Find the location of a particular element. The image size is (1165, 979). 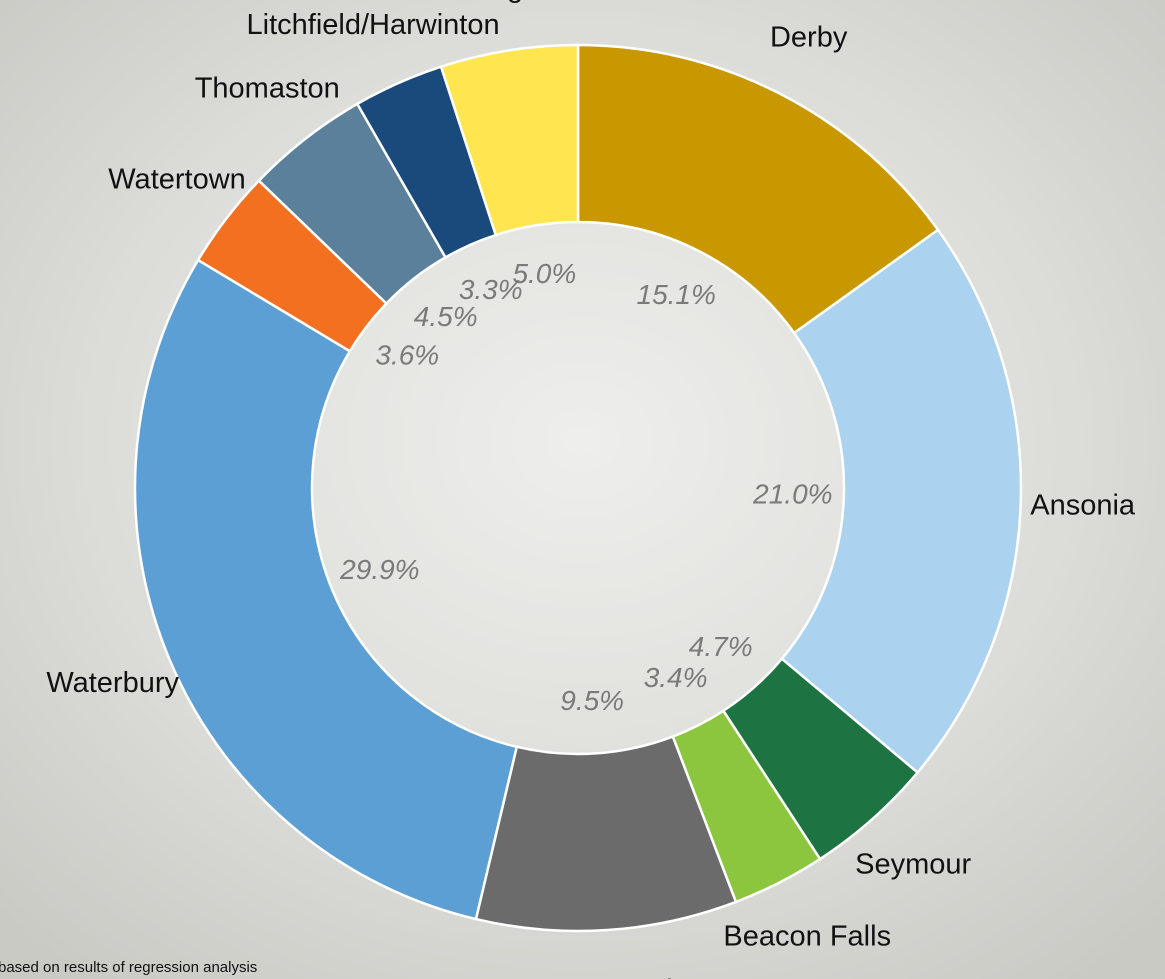

category-label: Watertown is located at coordinates (177, 180).